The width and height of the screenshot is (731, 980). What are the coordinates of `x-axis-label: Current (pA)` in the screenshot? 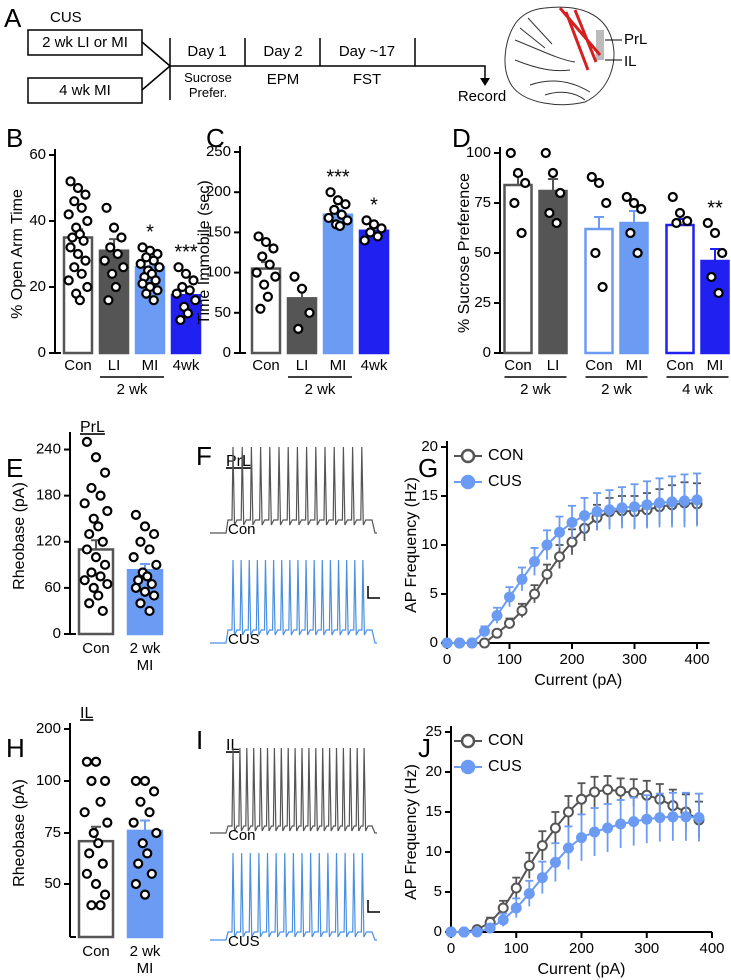 It's located at (578, 680).